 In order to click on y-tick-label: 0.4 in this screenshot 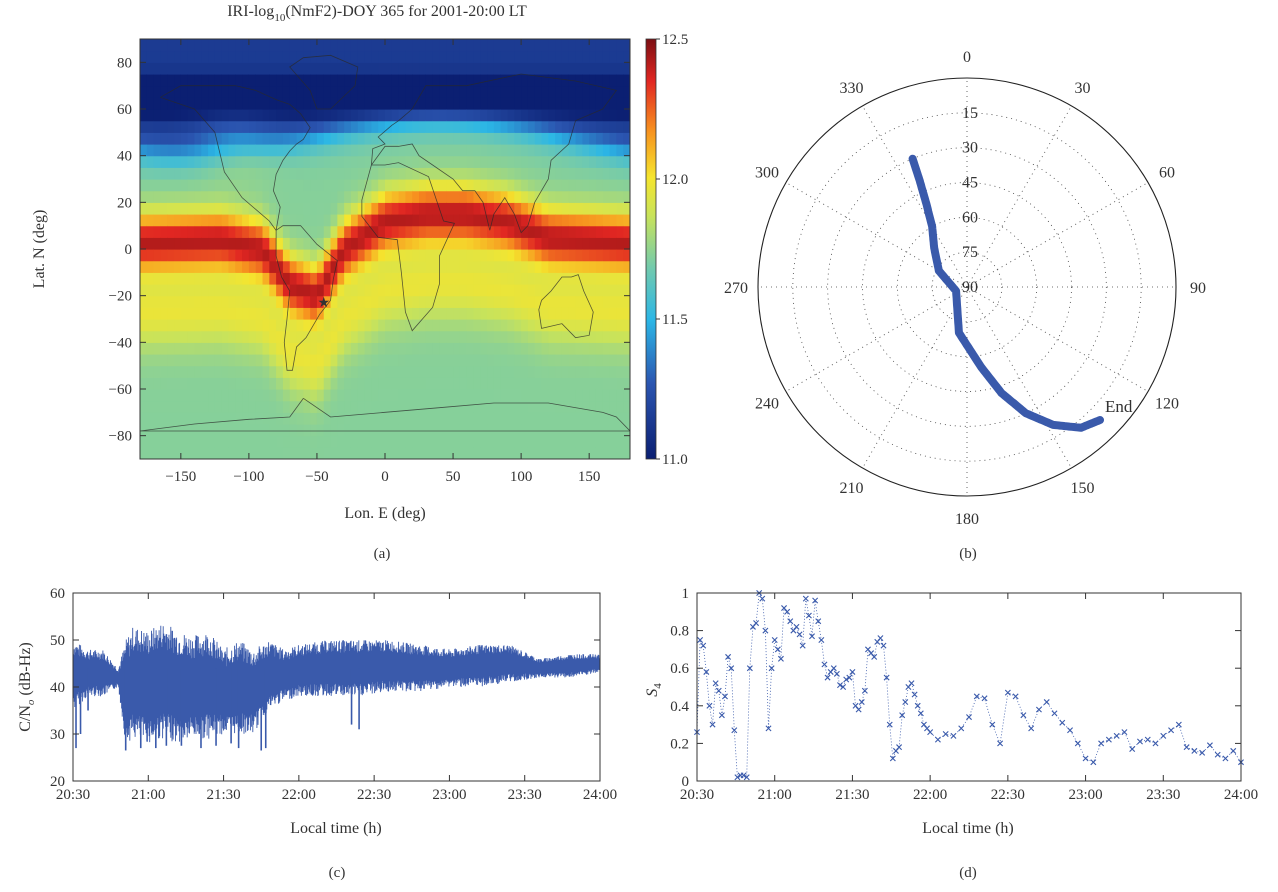, I will do `click(679, 707)`.